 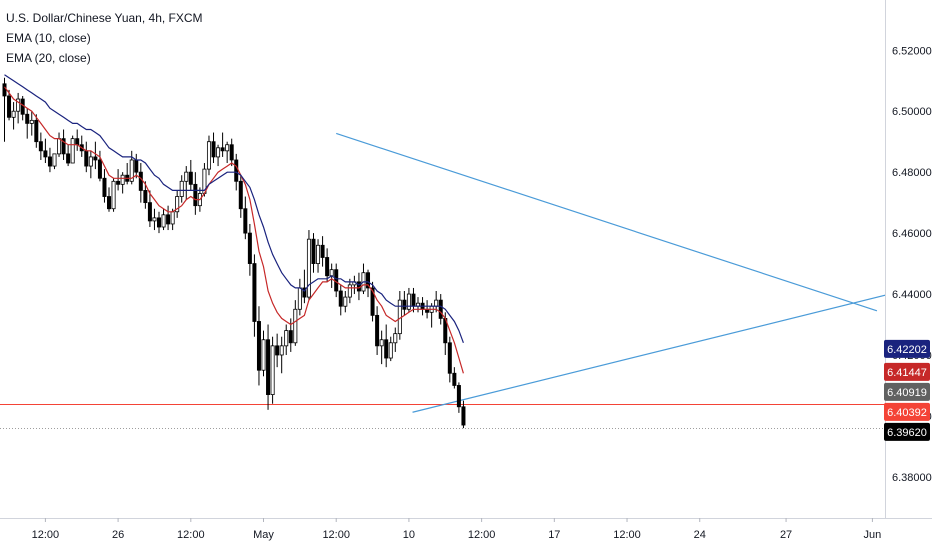 What do you see at coordinates (912, 173) in the screenshot?
I see `y-tick-label: 6.48000` at bounding box center [912, 173].